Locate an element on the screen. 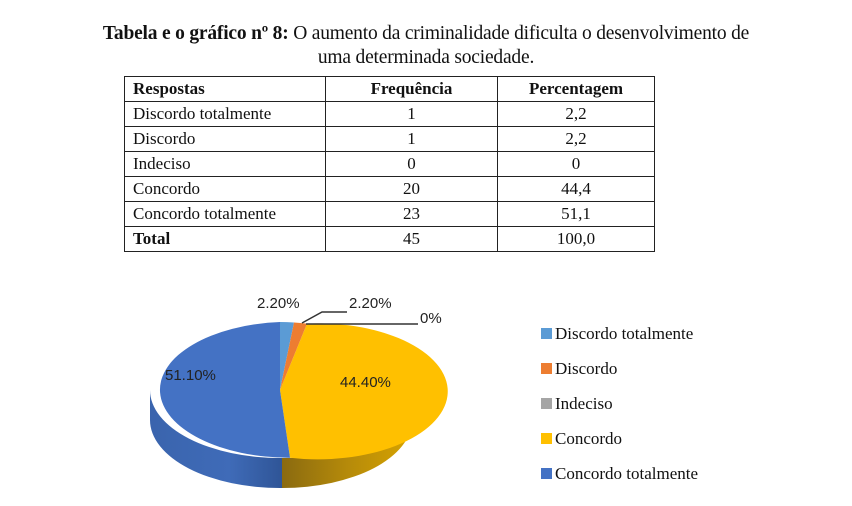  legend-label: Concordo is located at coordinates (589, 438).